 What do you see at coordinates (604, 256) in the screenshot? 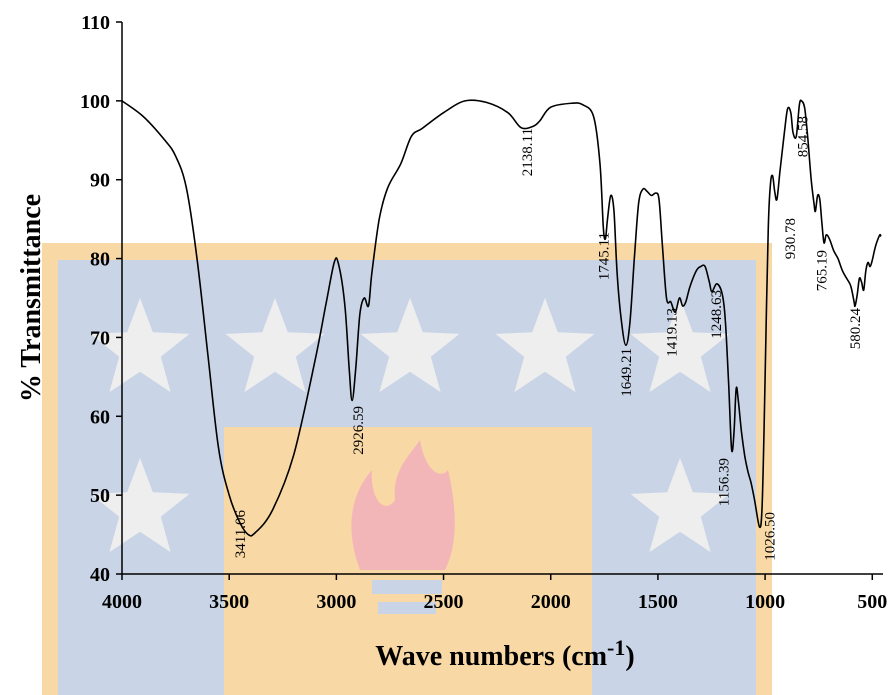
I see `peak-label: 1745.11` at bounding box center [604, 256].